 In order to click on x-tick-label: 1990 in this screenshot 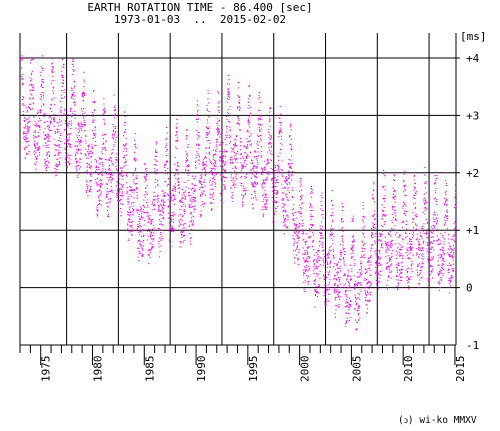, I will do `click(201, 369)`.